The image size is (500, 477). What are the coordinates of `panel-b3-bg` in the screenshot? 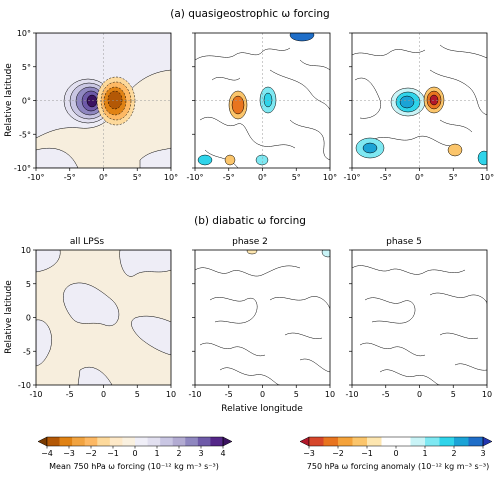 It's located at (419, 317).